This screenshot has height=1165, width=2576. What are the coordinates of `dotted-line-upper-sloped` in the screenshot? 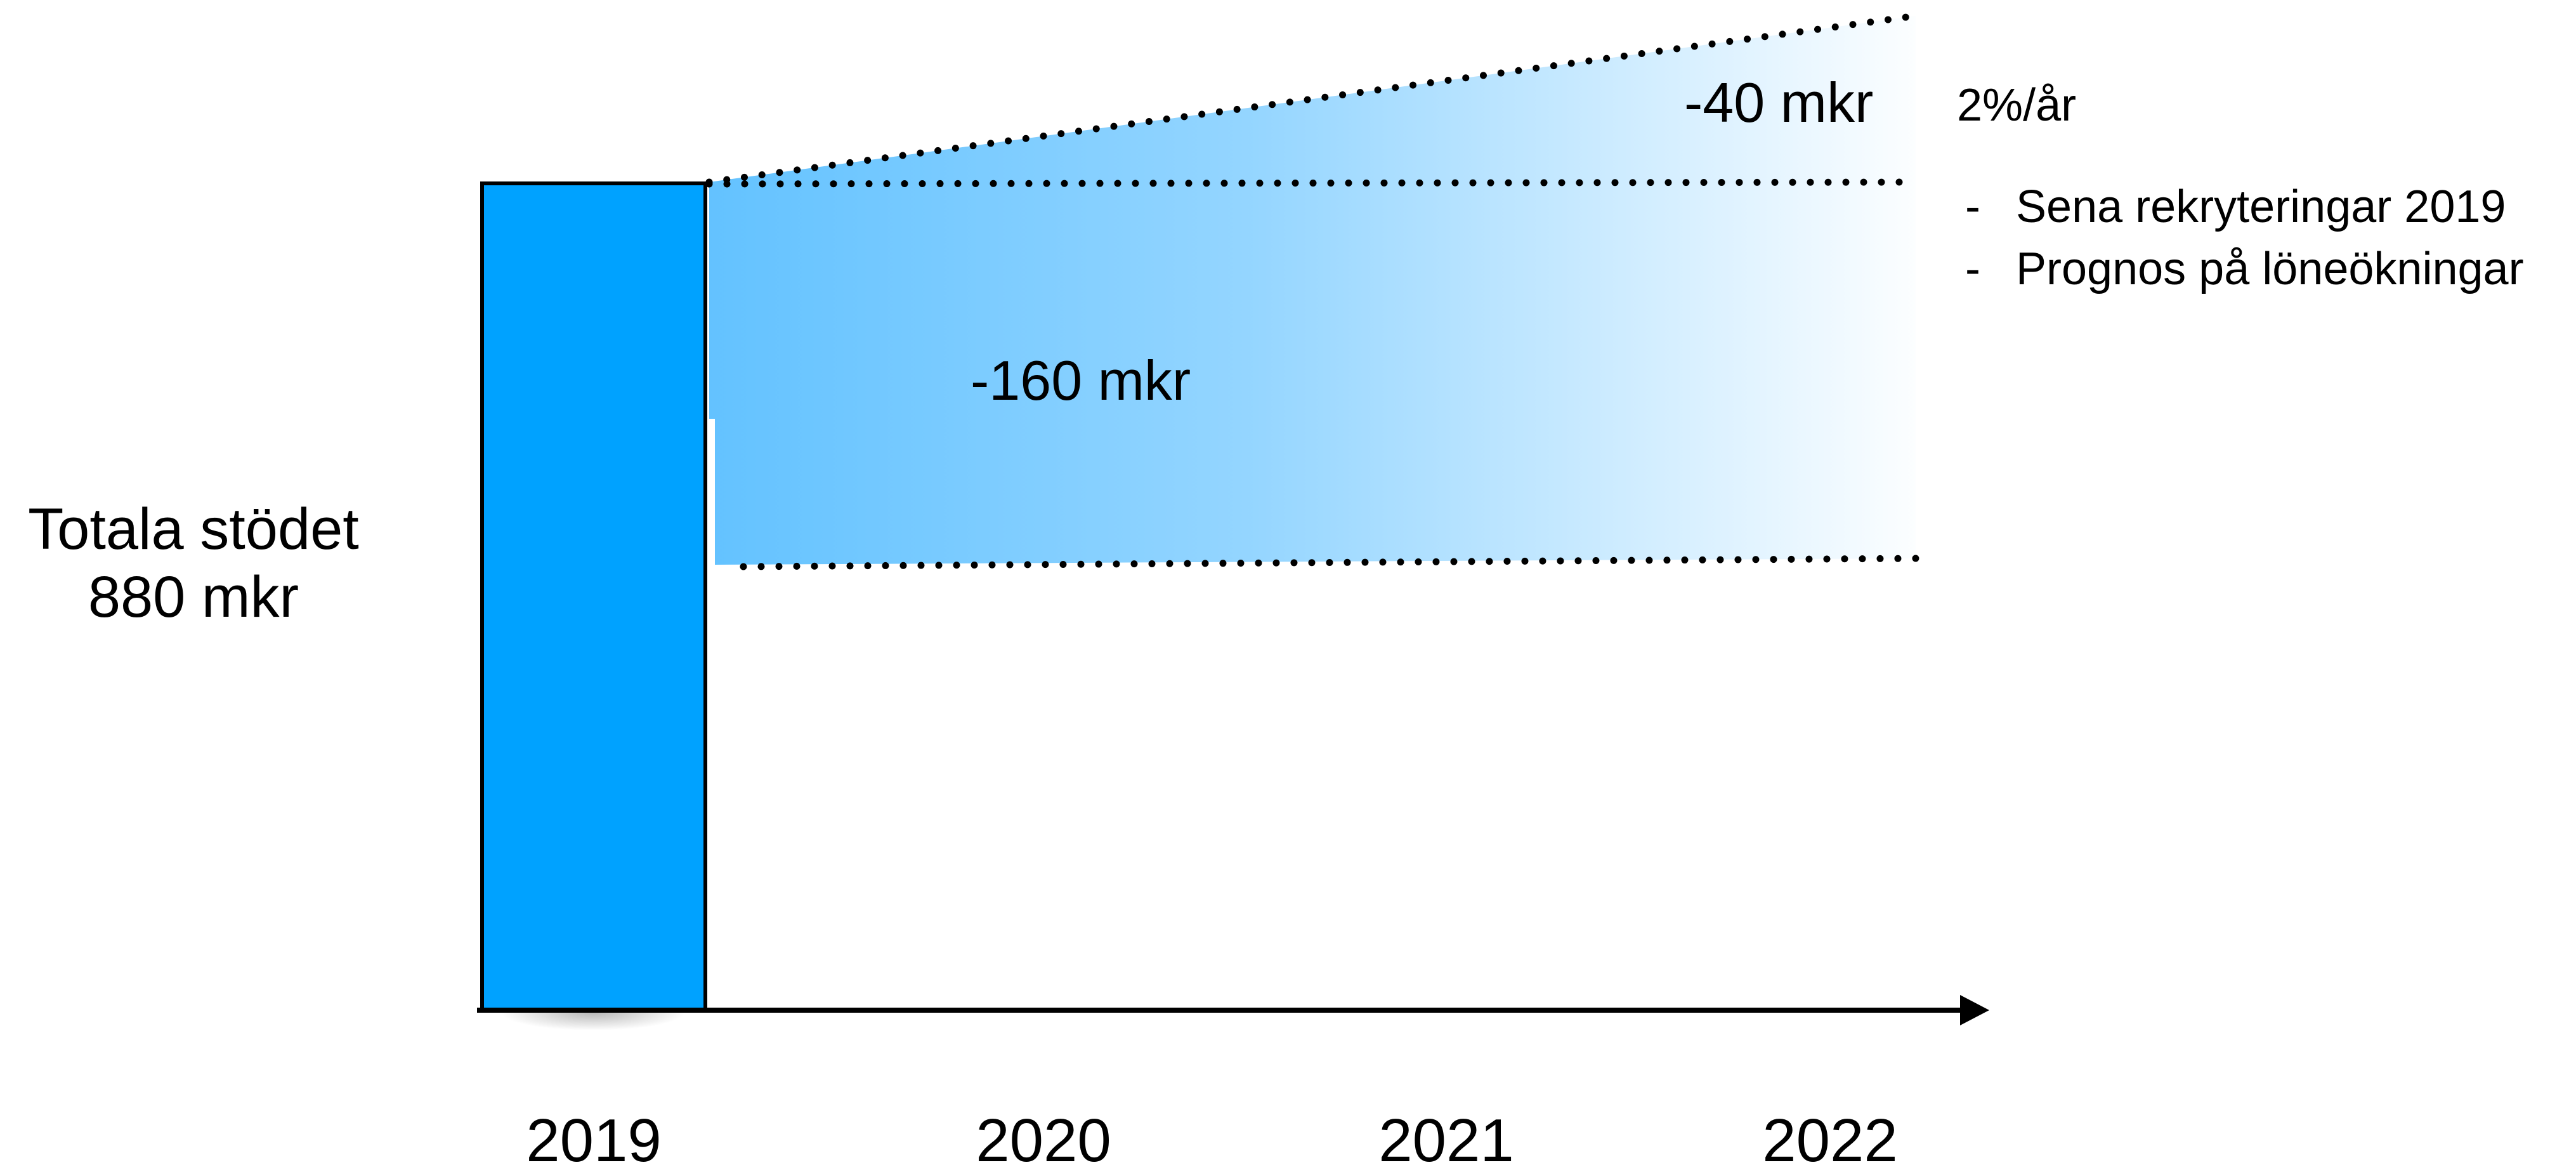 It's located at (1312, 99).